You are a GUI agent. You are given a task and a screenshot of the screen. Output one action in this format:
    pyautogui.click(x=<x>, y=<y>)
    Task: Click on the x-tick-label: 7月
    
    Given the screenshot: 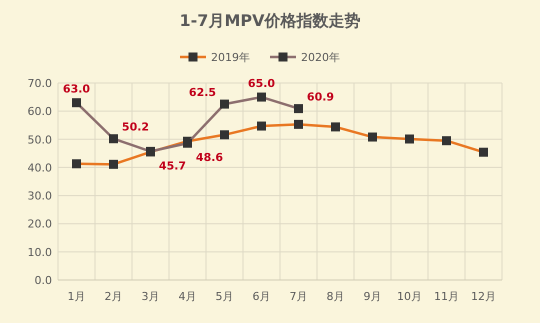 What is the action you would take?
    pyautogui.click(x=299, y=296)
    